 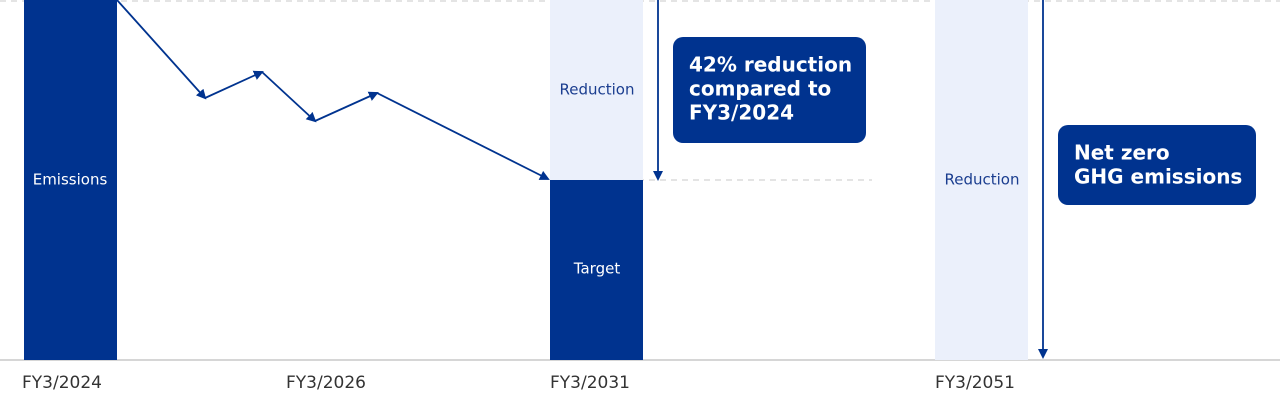 I want to click on x-label: FY3/2031, so click(x=590, y=383).